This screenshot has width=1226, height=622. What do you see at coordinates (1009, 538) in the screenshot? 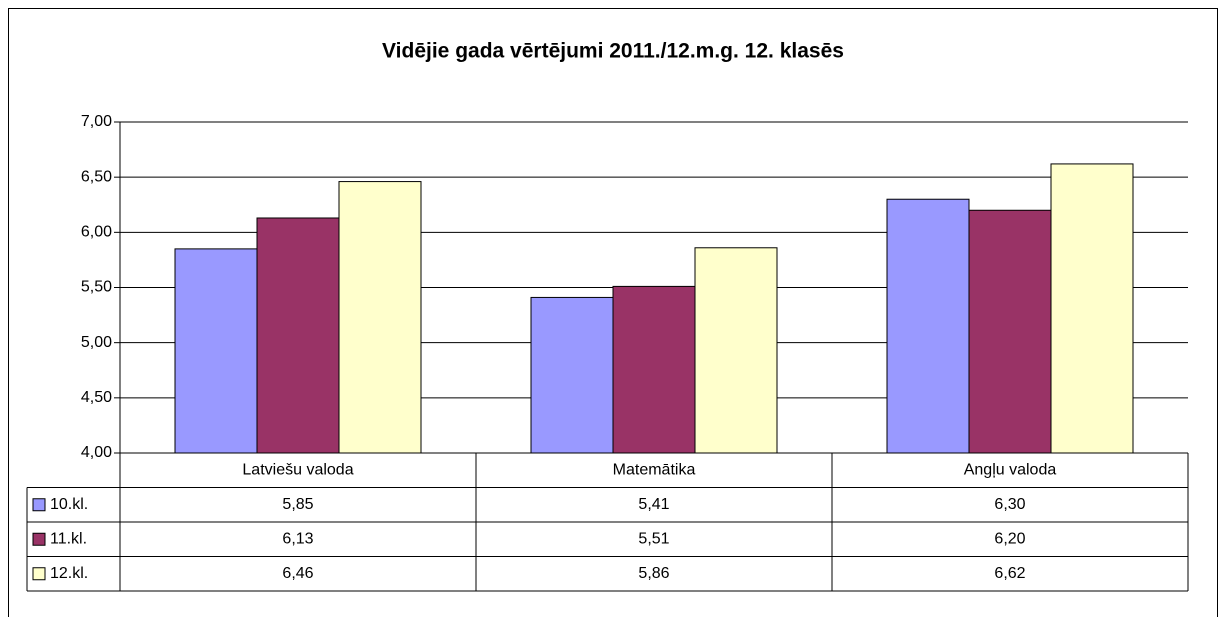
I see `table-value: 6,20` at bounding box center [1009, 538].